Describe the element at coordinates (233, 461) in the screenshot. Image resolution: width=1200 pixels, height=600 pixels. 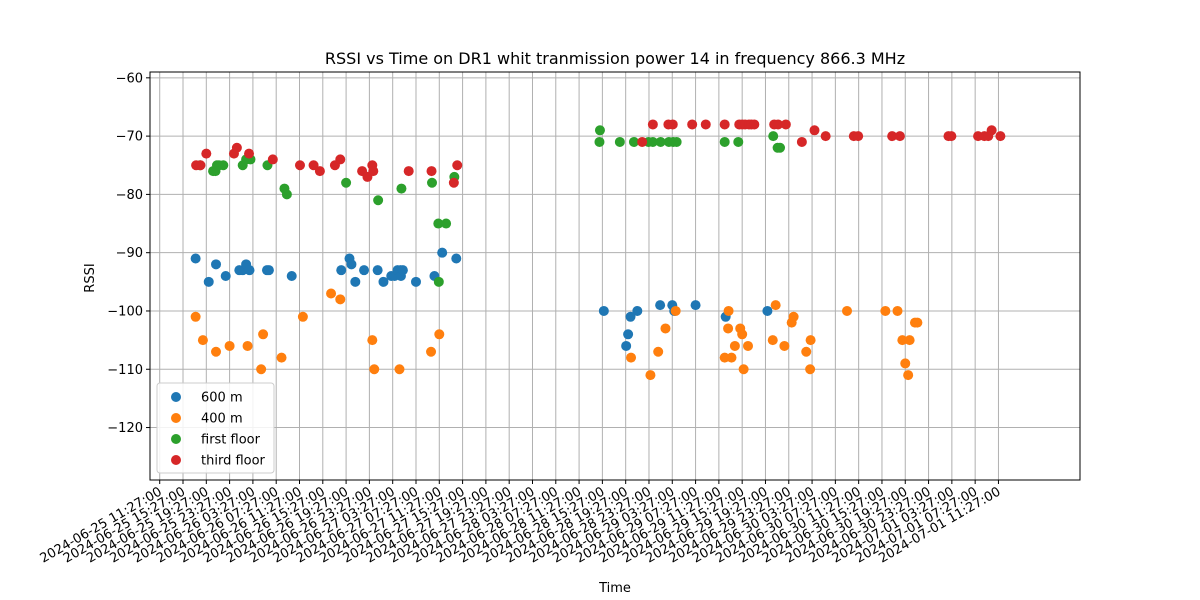
I see `legend-label: third floor` at that location.